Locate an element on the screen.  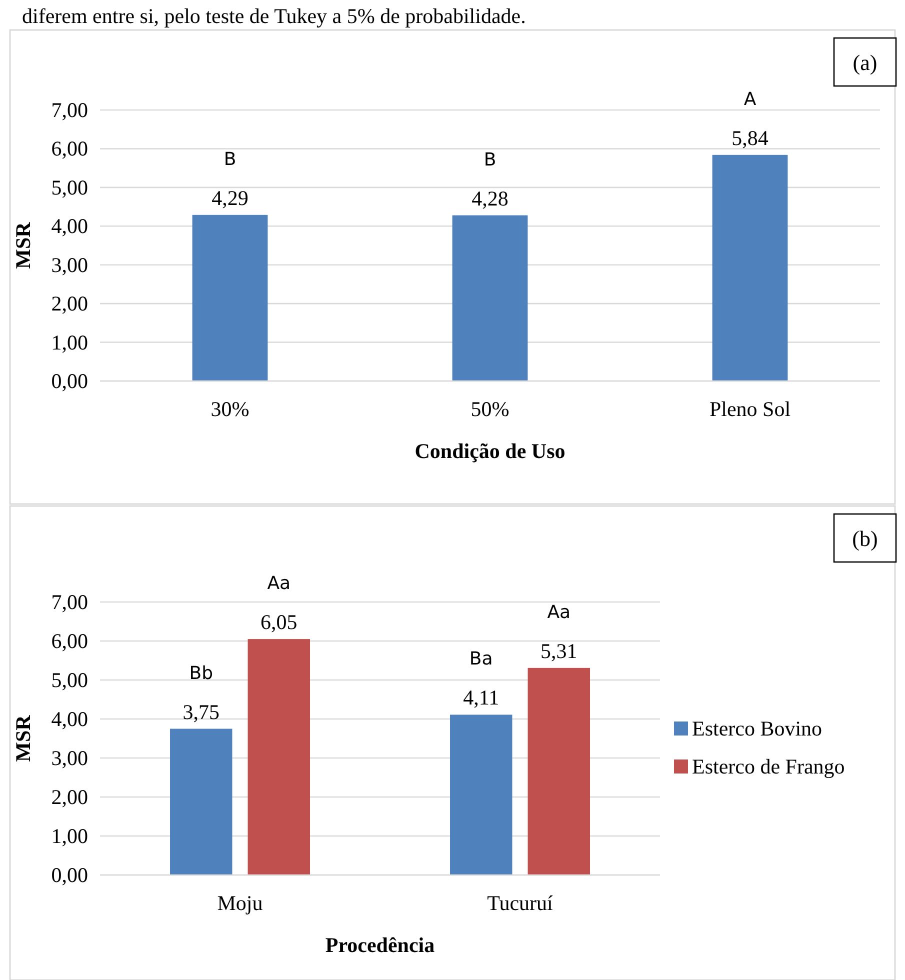
chart-title: diferem entre si, pelo teste de Tukey a 5% de probabilidade. is located at coordinates (274, 16).